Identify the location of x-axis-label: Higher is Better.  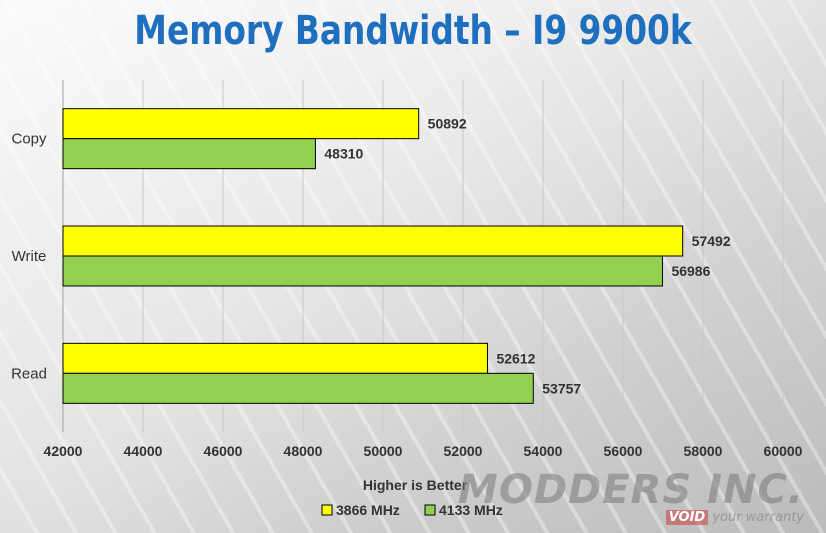
(415, 485).